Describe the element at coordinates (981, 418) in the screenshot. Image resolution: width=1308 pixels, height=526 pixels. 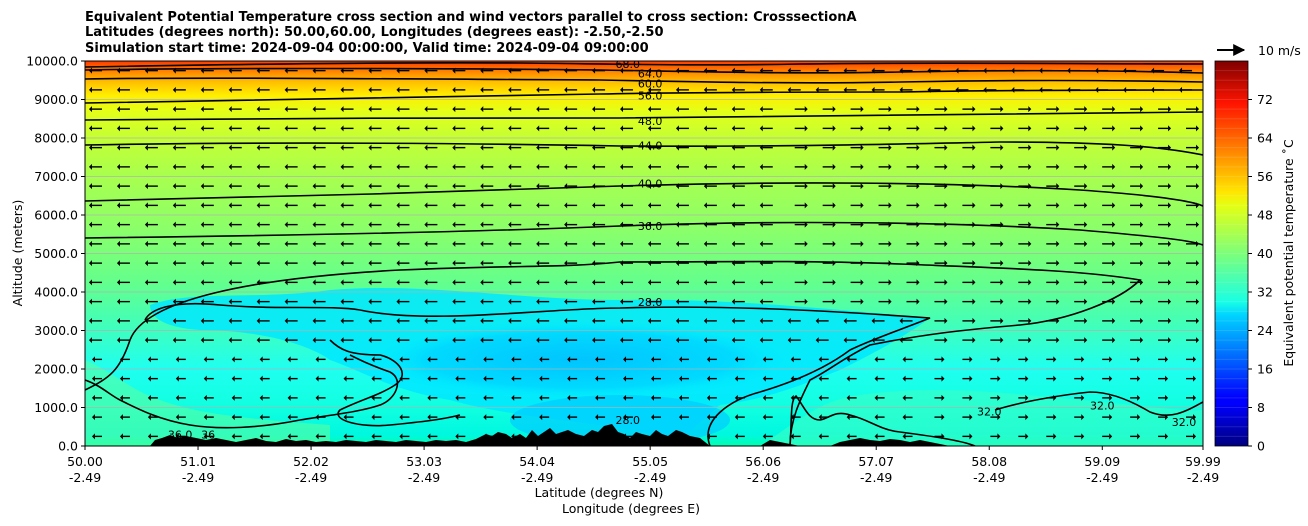
I see `warm-lowlevel-region` at that location.